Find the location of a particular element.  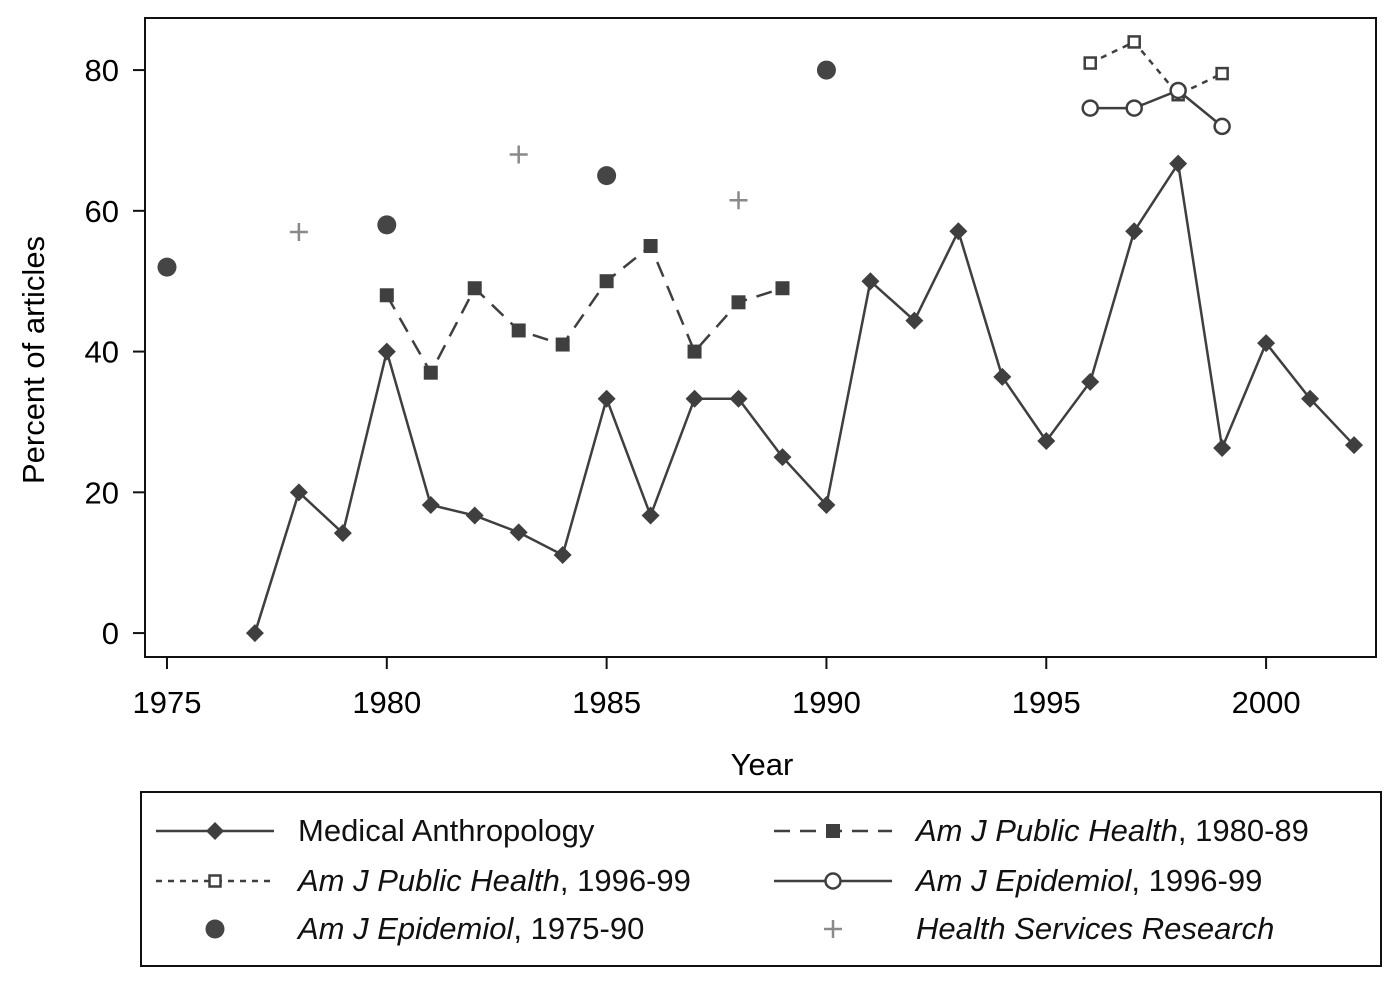

legend-label: Am J Epidemiol, 1996-99 is located at coordinates (1089, 881).